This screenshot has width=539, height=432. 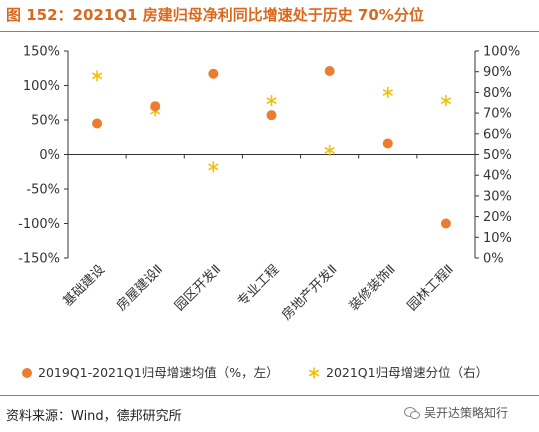 I want to click on category-label: 装修装饰Ⅱ, so click(x=373, y=288).